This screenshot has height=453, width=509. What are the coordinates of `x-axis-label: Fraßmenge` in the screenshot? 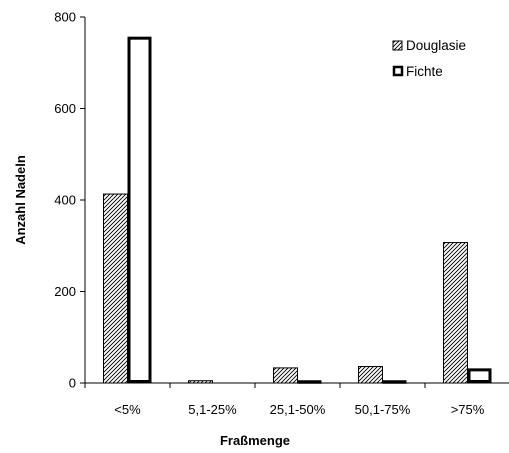 It's located at (255, 440).